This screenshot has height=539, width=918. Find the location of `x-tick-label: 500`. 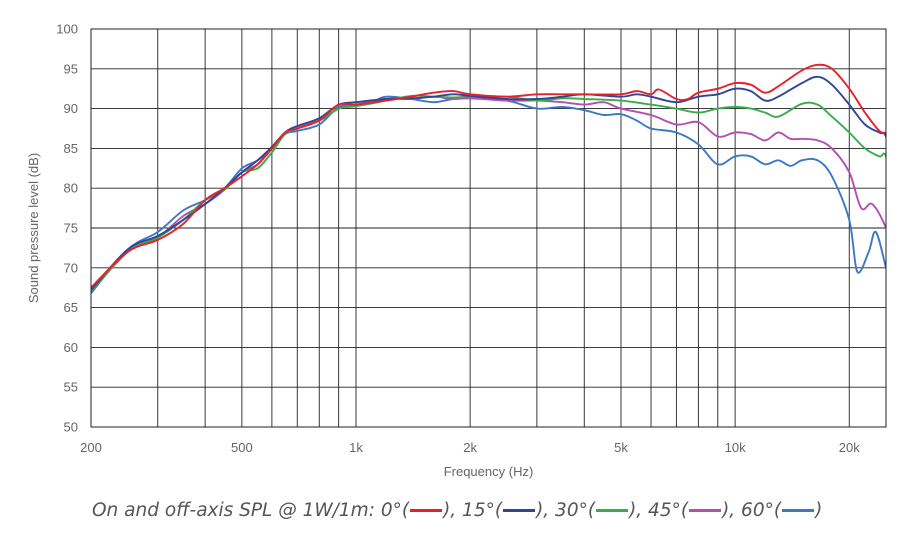

x-tick-label: 500 is located at coordinates (242, 447).